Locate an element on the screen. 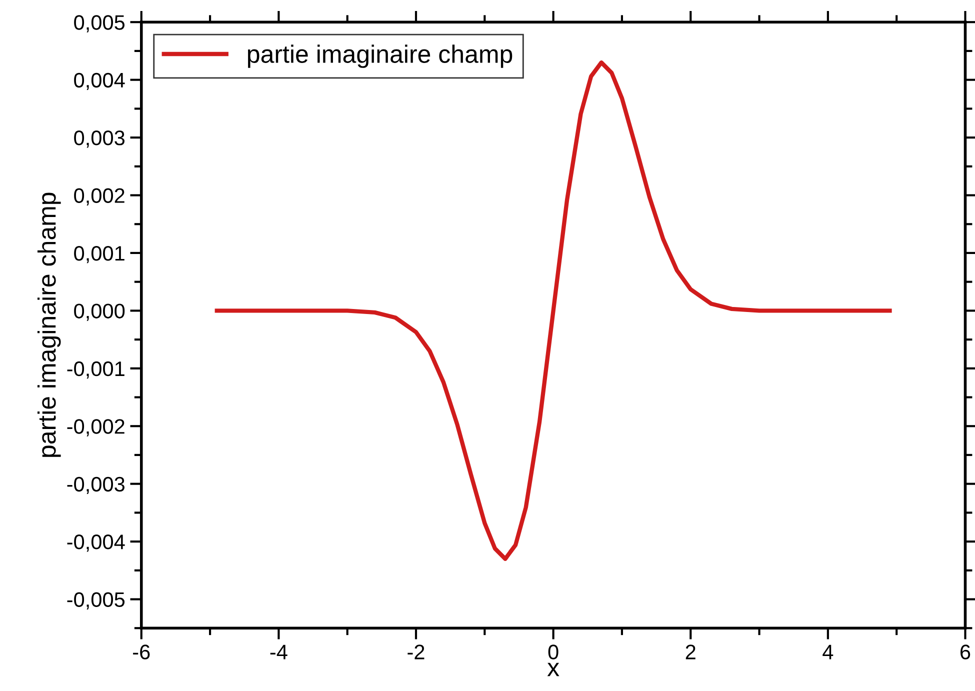 The image size is (975, 691). y-tick-label: 0,004 is located at coordinates (99, 81).